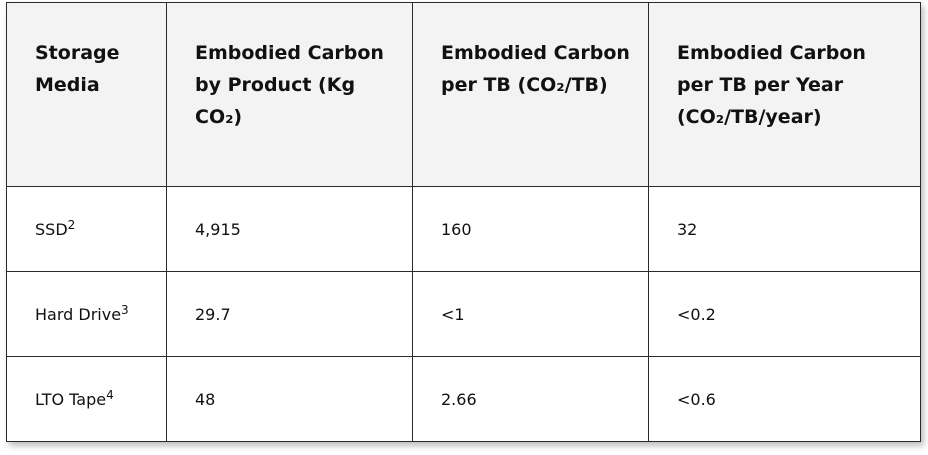 The width and height of the screenshot is (928, 455). I want to click on cell-text: Hard Drive, so click(78, 314).